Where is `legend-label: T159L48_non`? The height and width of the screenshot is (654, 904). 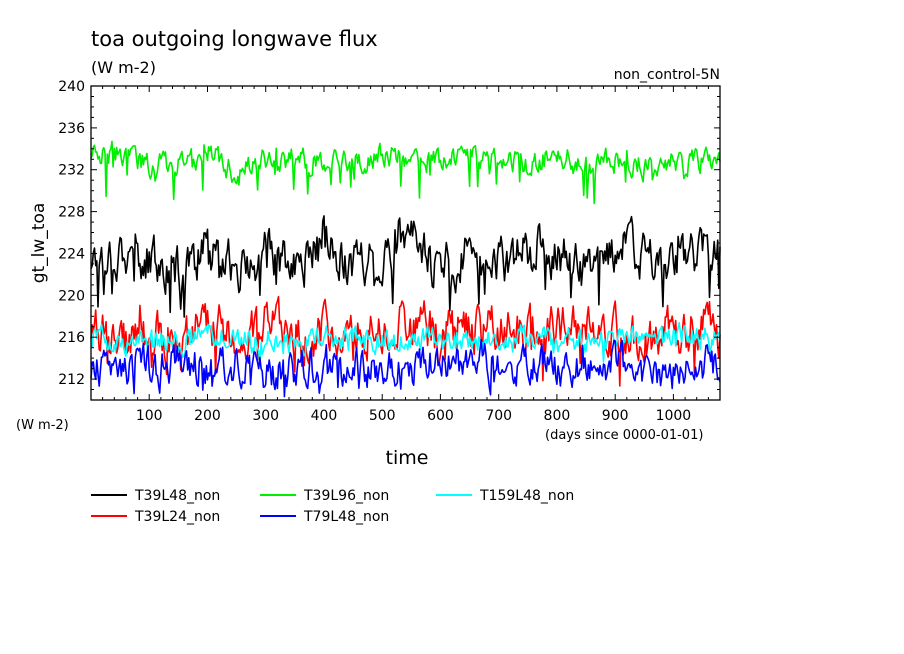 legend-label: T159L48_non is located at coordinates (526, 496).